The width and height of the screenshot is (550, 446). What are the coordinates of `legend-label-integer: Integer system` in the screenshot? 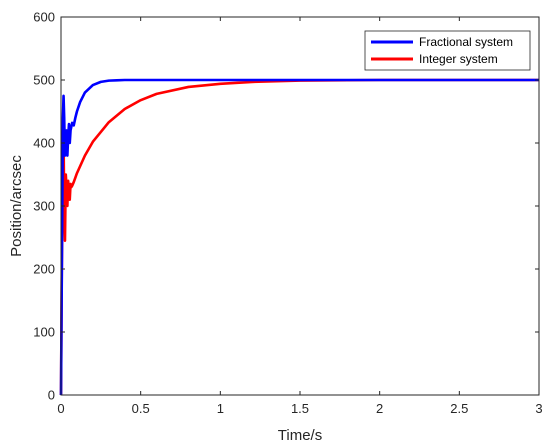 It's located at (458, 59).